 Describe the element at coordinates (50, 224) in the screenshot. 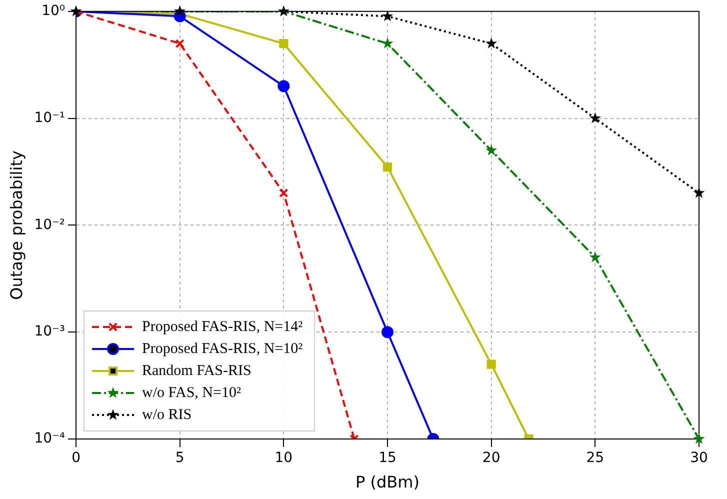

I see `y-tick-label: 10⁻²` at that location.